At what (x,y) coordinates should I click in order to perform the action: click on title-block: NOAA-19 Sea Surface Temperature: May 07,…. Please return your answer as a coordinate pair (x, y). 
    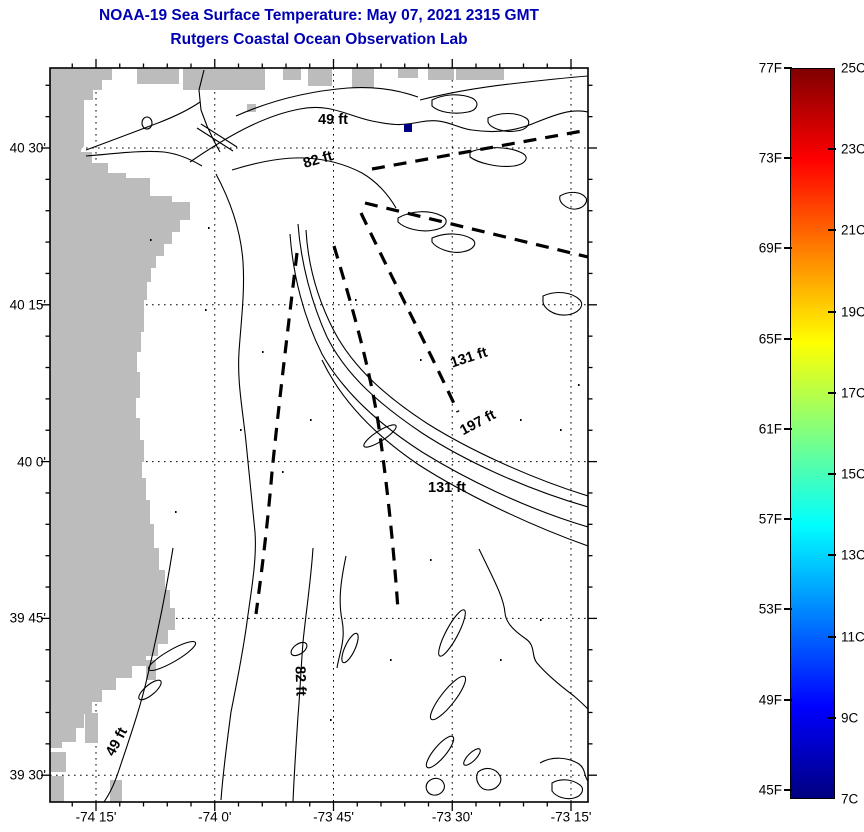
    Looking at the image, I should click on (319, 28).